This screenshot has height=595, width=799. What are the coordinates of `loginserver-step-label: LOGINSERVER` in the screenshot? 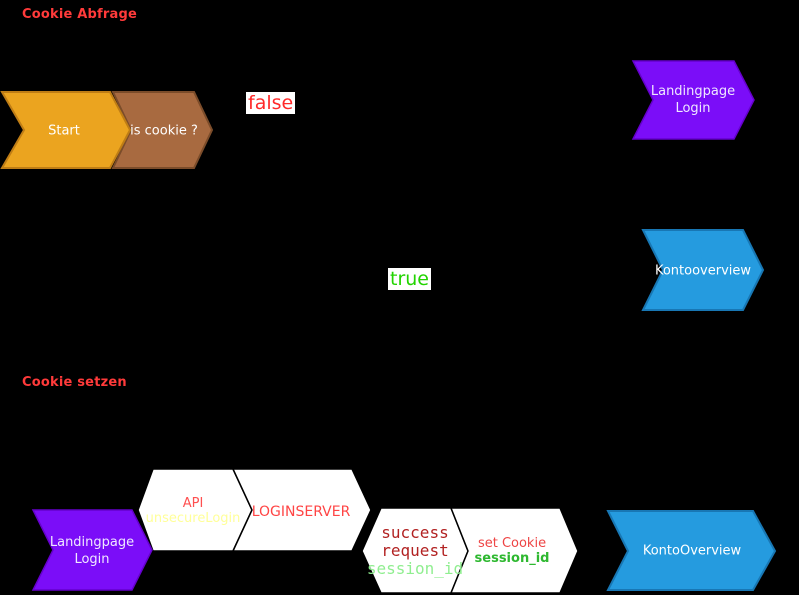 It's located at (301, 512).